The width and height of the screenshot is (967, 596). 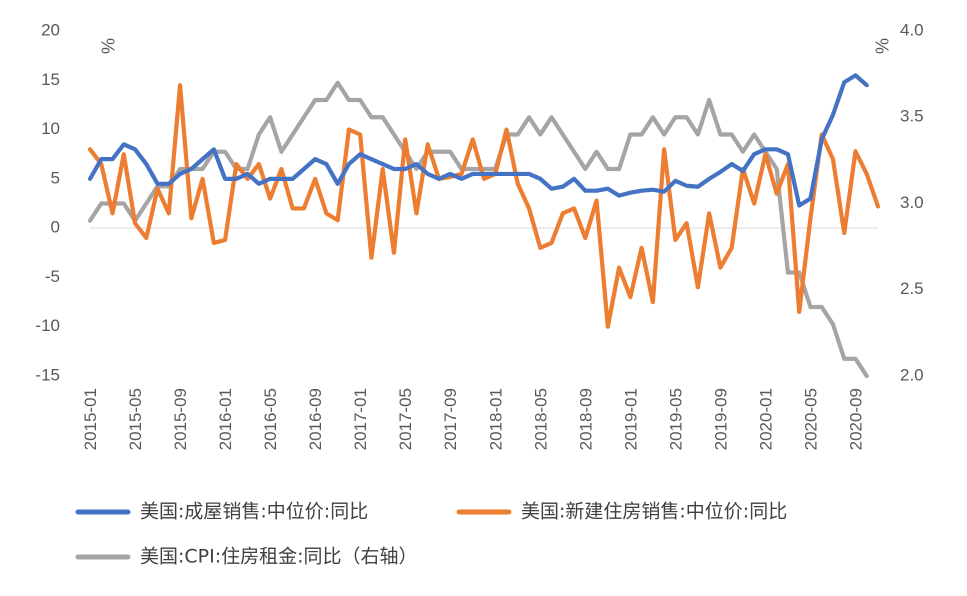 I want to click on x-tick-label: 2017-01, so click(x=360, y=419).